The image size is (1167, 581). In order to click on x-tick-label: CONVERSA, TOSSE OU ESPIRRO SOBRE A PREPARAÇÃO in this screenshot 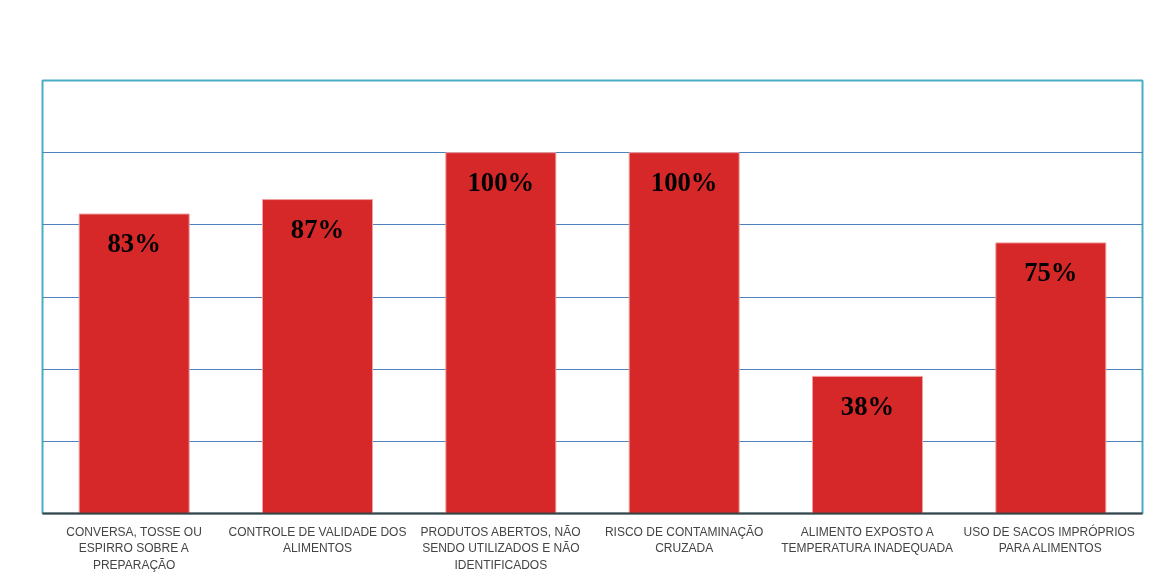, I will do `click(134, 548)`.